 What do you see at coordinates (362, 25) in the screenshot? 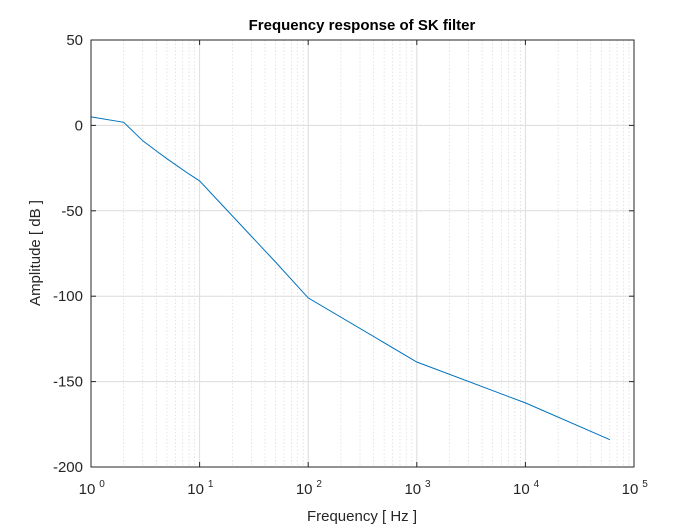
I see `chart-title: Frequency response of SK filter` at bounding box center [362, 25].